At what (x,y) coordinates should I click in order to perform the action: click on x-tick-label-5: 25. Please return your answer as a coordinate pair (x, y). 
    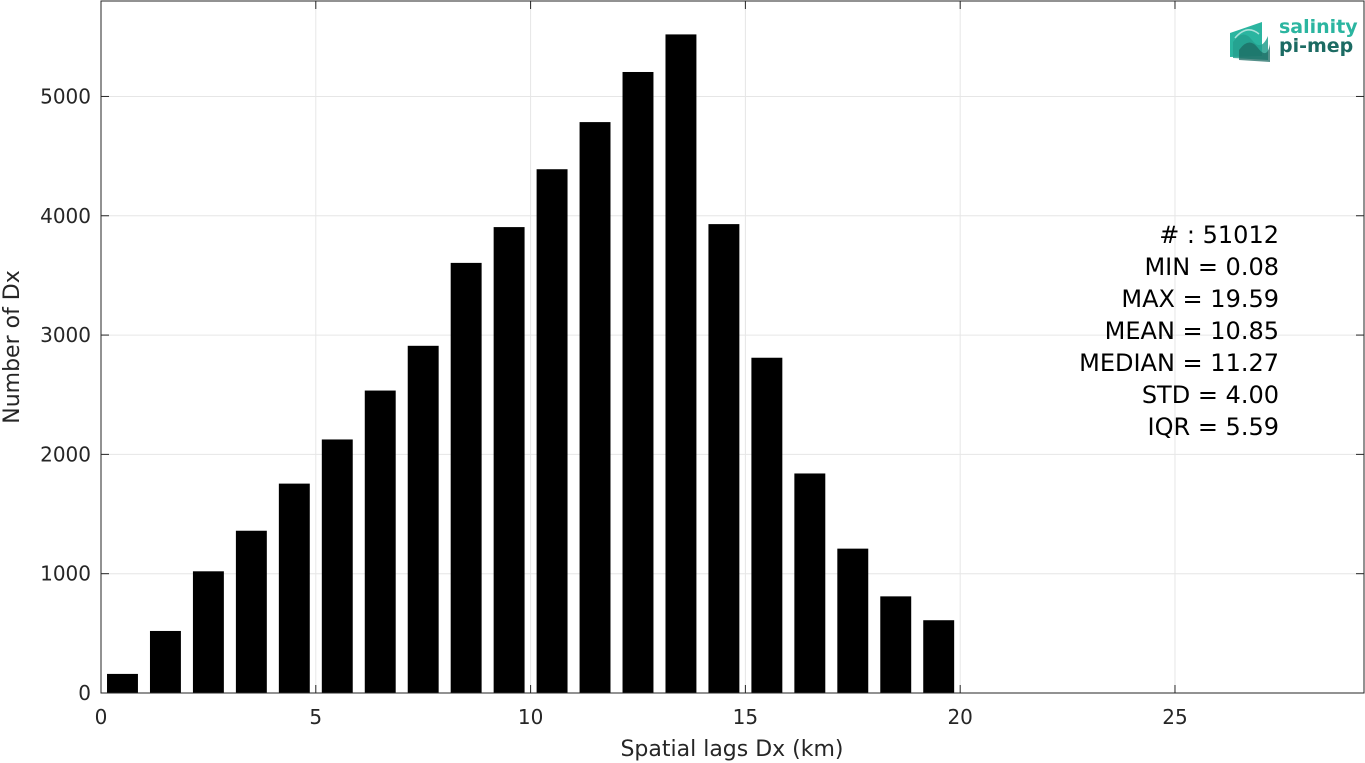
    Looking at the image, I should click on (1174, 717).